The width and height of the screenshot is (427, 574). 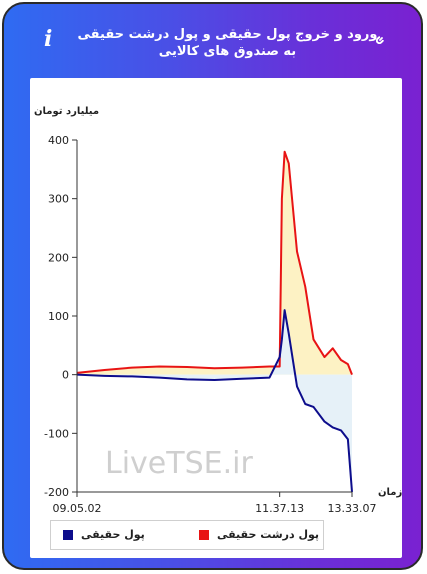 I want to click on y-tick-label: 200, so click(x=58, y=257).